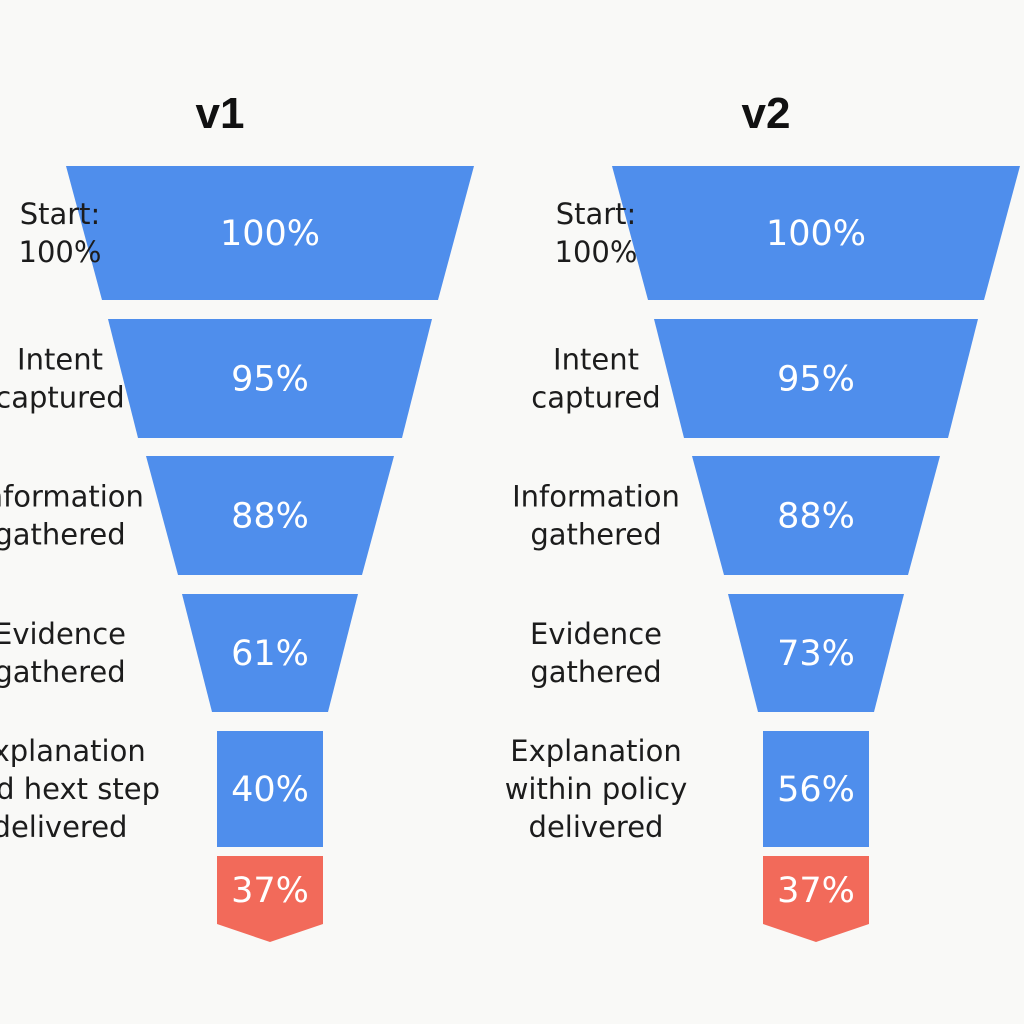 This screenshot has height=1024, width=1024. I want to click on funnel-step-value: 56%, so click(816, 790).